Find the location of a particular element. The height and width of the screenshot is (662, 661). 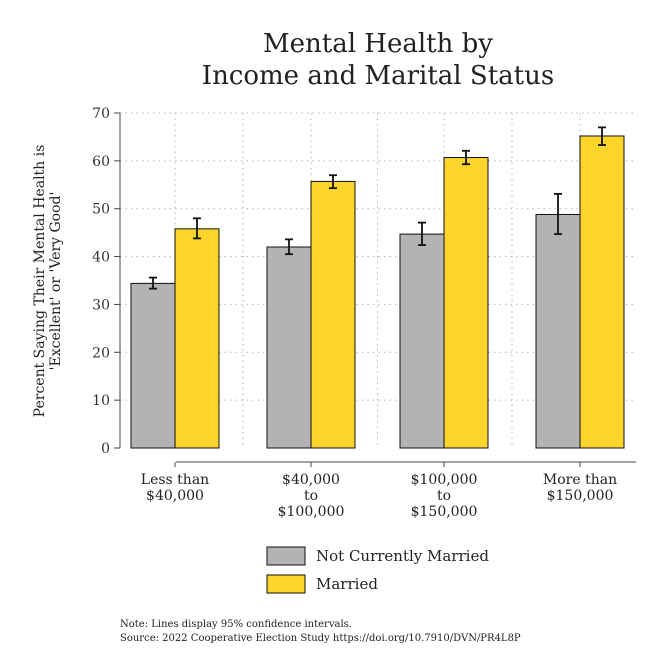

y-tick-label: 0 is located at coordinates (105, 449).